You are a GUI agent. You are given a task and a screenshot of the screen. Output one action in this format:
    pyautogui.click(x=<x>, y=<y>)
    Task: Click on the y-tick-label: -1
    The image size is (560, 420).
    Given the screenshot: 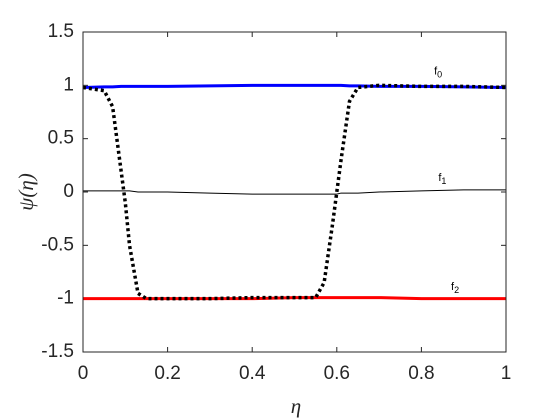 What is the action you would take?
    pyautogui.click(x=65, y=298)
    